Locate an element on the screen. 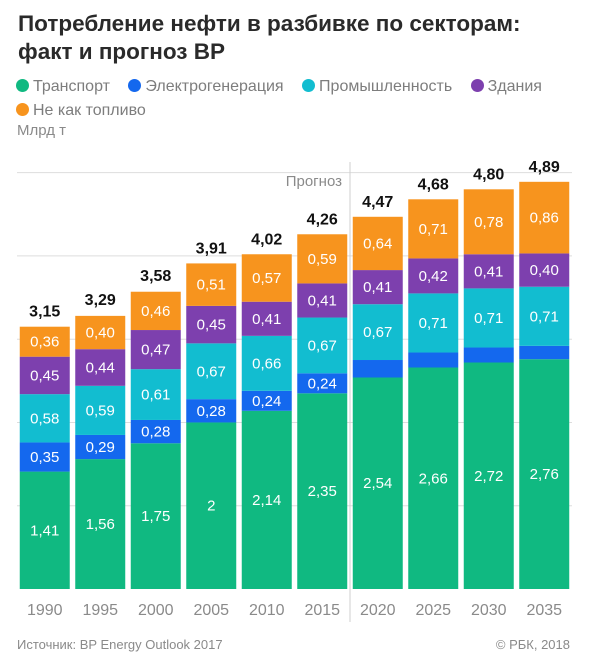  x-tick-label: 2015 is located at coordinates (322, 610).